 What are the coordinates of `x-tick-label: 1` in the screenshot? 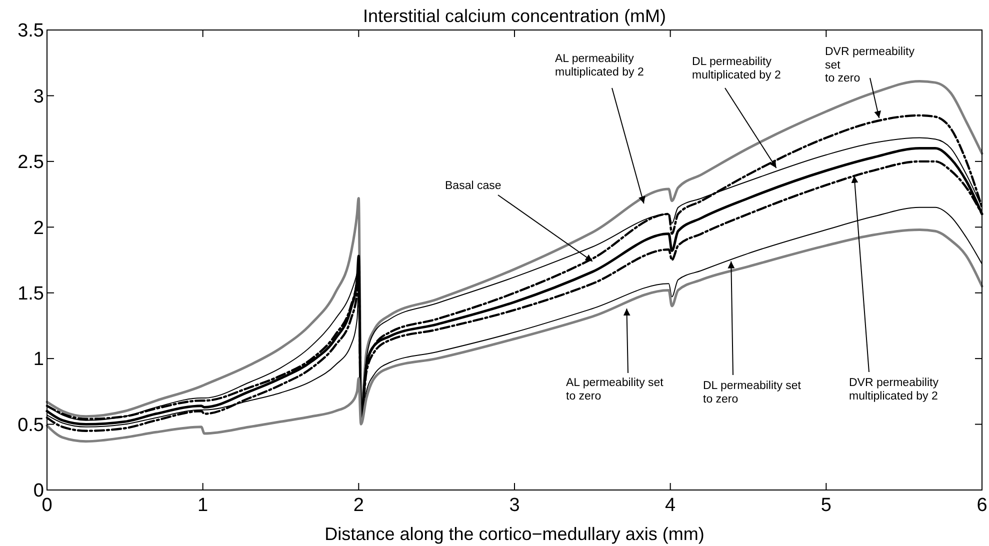 It's located at (203, 505).